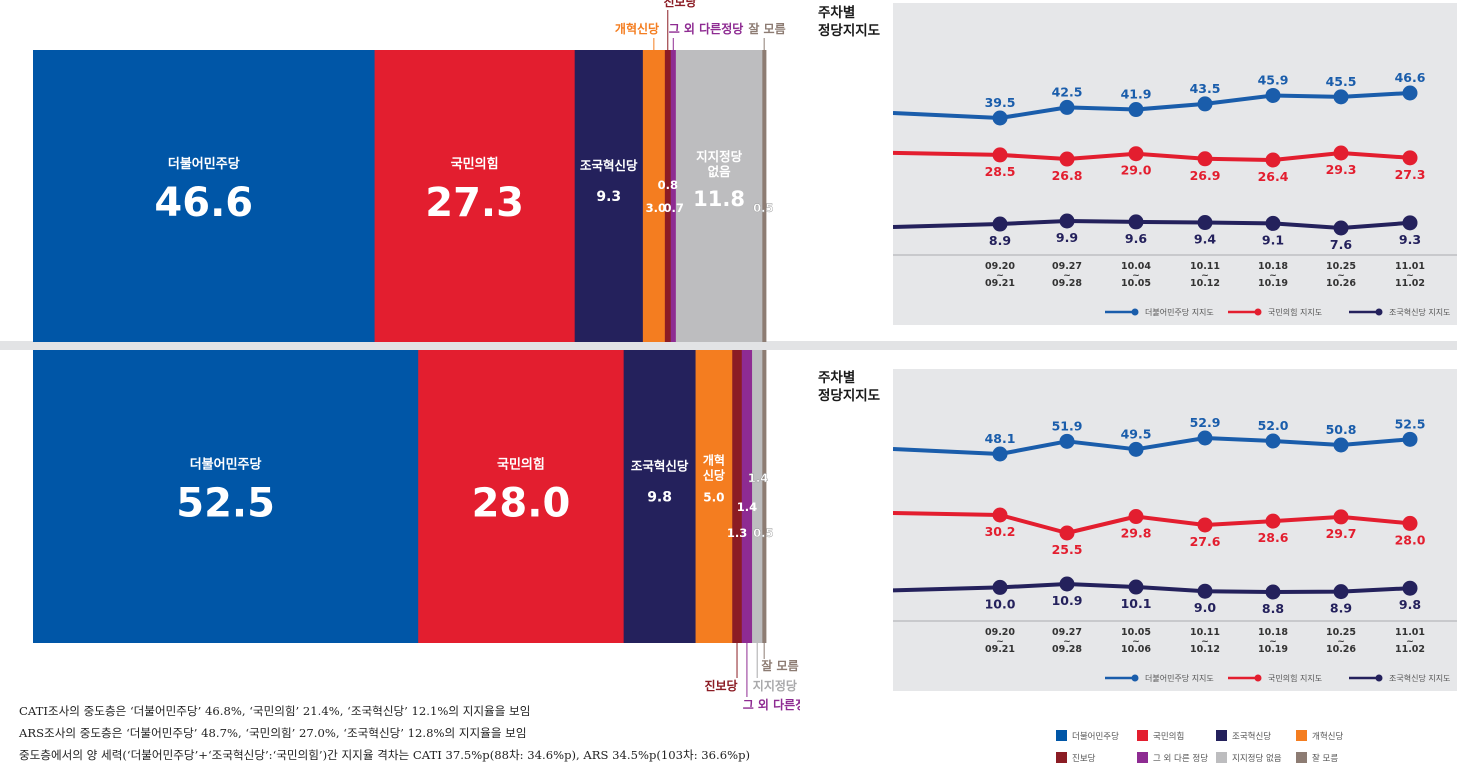 This screenshot has height=777, width=1457. I want to click on data-label: 9.8, so click(659, 498).